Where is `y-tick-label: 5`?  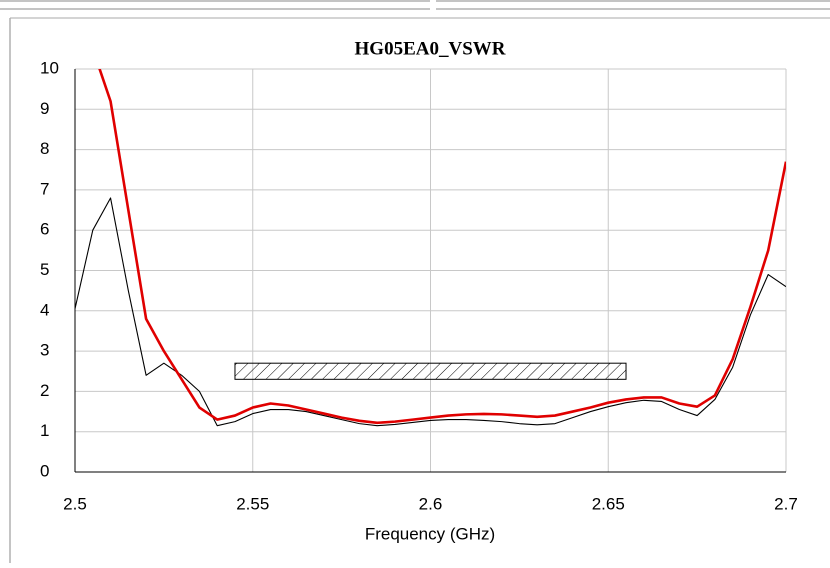 y-tick-label: 5 is located at coordinates (44, 269).